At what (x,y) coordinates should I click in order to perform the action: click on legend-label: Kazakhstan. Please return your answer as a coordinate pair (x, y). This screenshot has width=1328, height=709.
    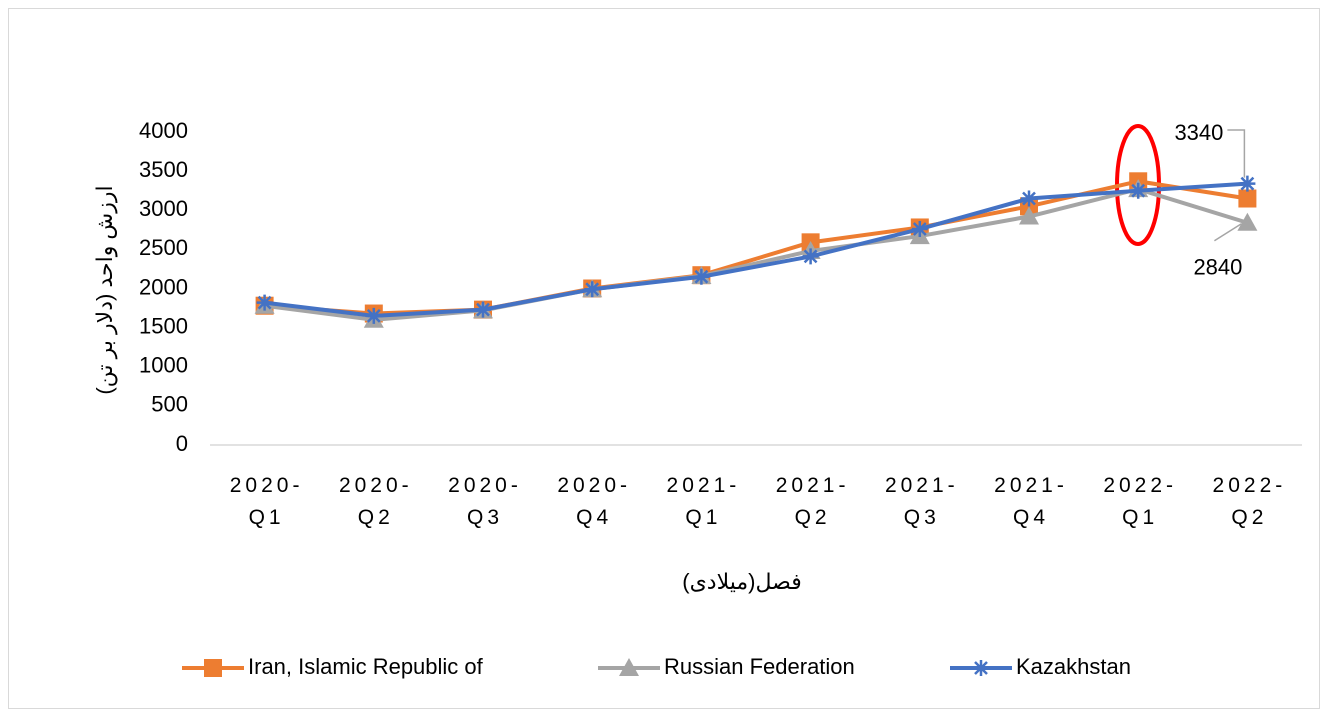
    Looking at the image, I should click on (1073, 666).